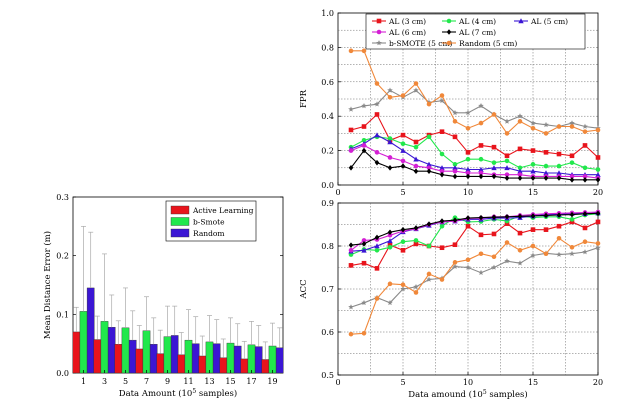 This screenshot has height=409, width=620. Describe the element at coordinates (549, 21) in the screenshot. I see `fpr-legend-label-2: AL (5 cm)` at that location.